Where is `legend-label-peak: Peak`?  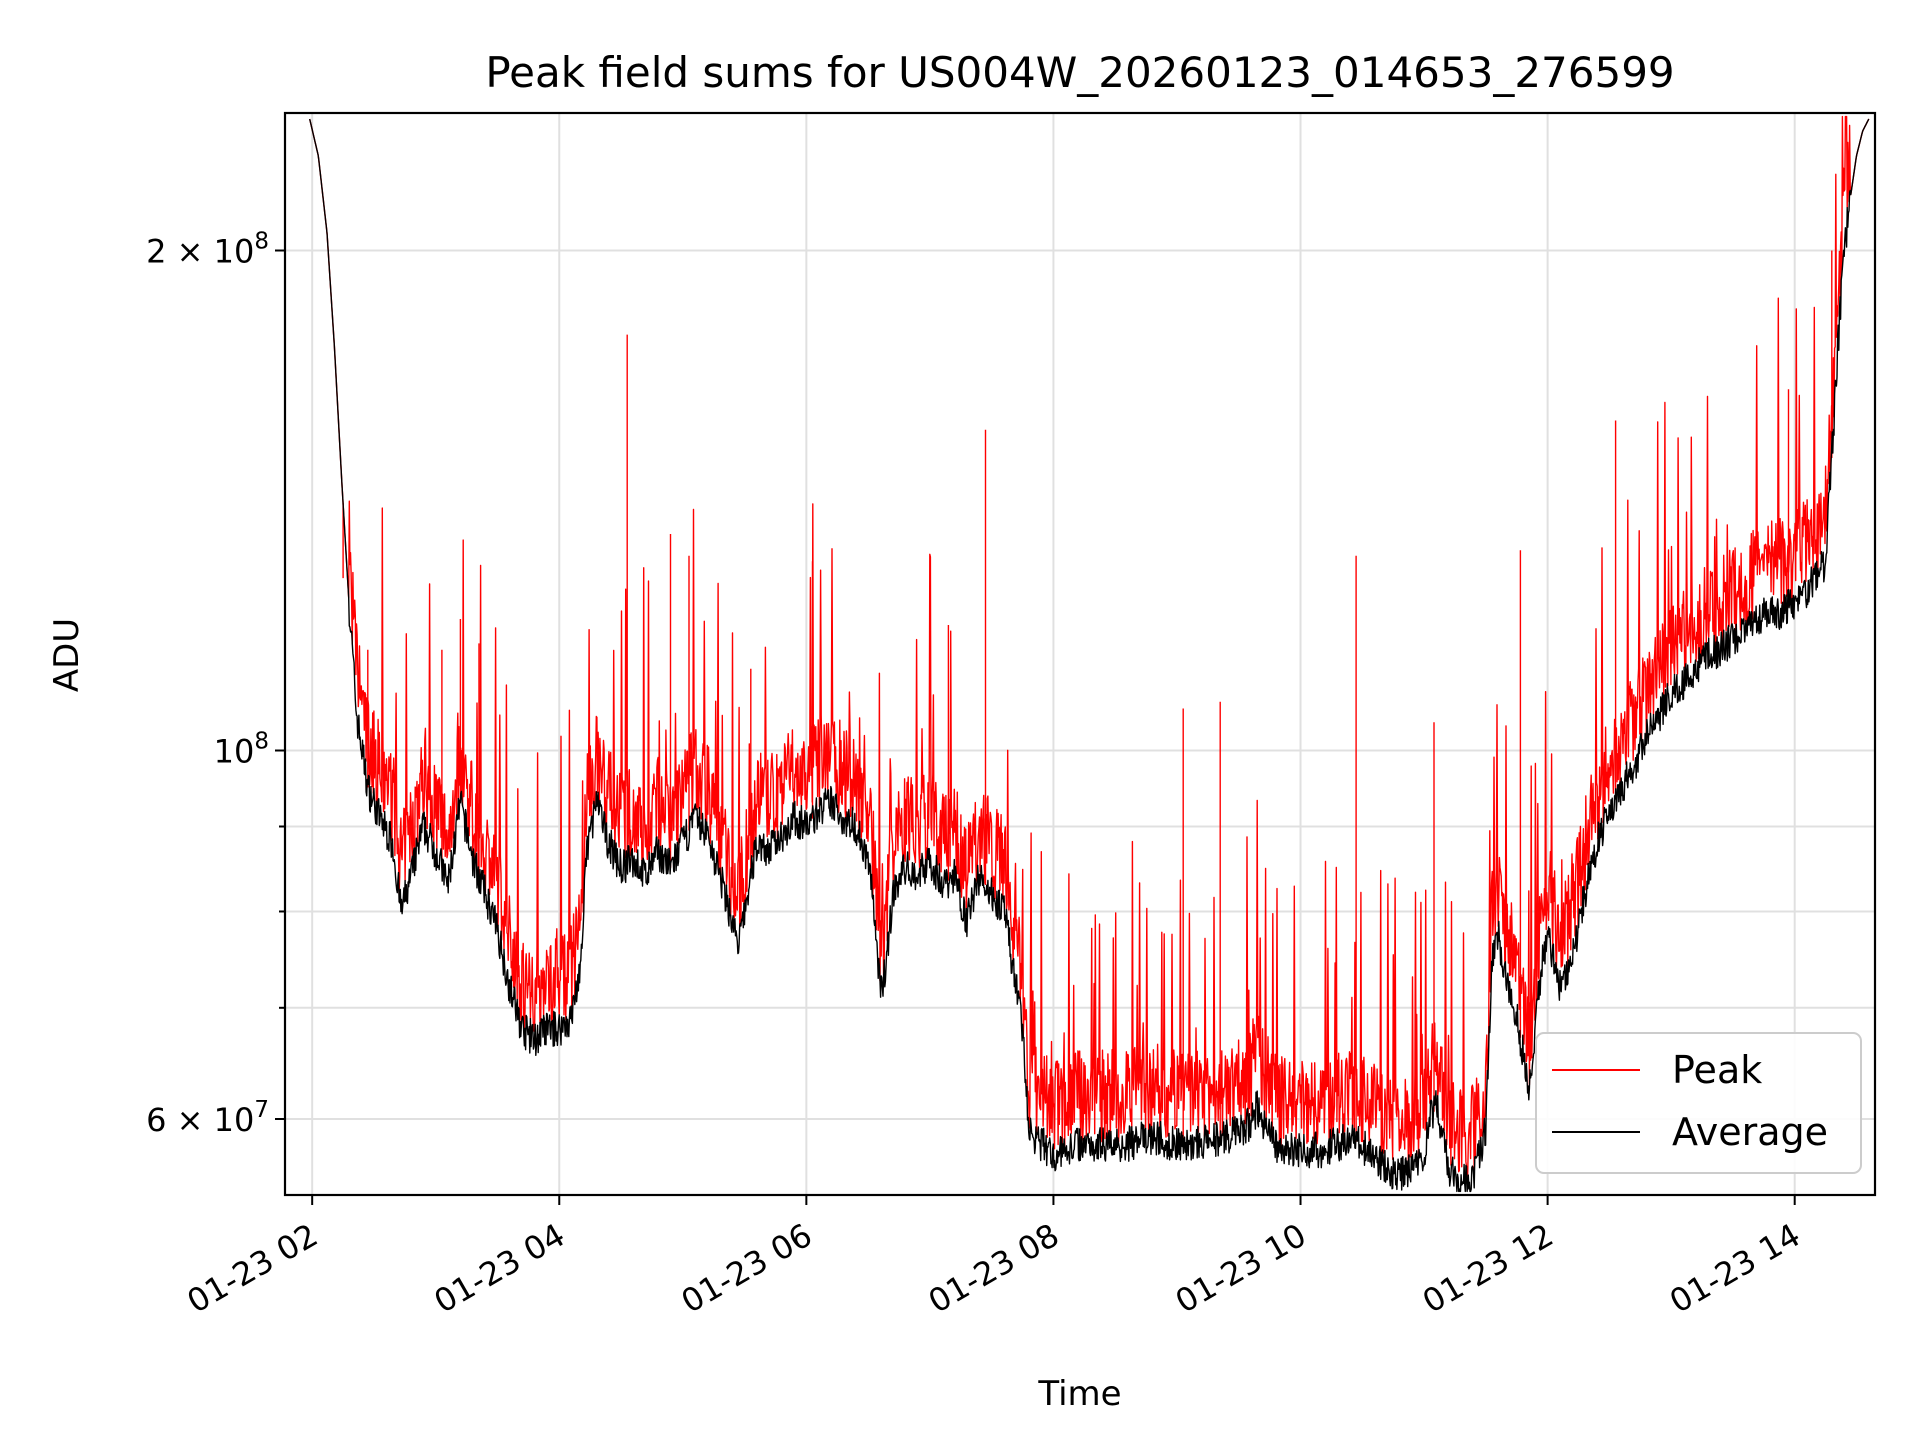 legend-label-peak: Peak is located at coordinates (1717, 1070).